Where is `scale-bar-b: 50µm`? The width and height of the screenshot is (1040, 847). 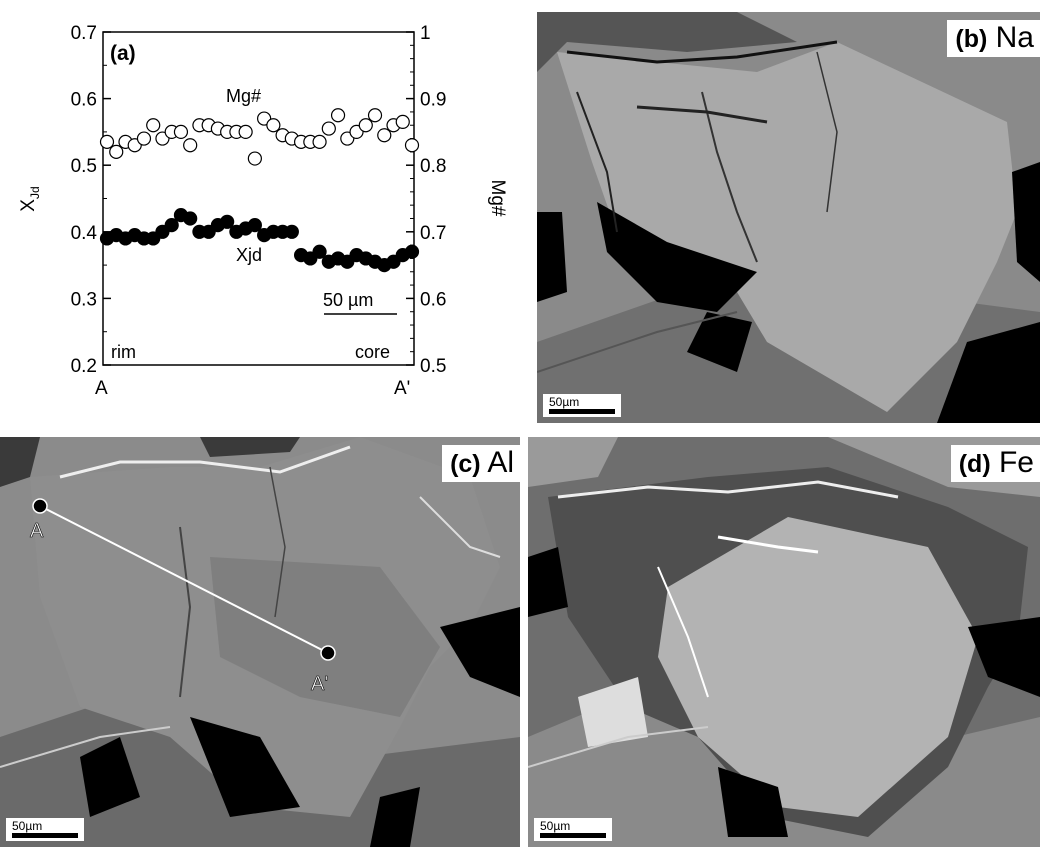
scale-bar-b: 50µm is located at coordinates (582, 405).